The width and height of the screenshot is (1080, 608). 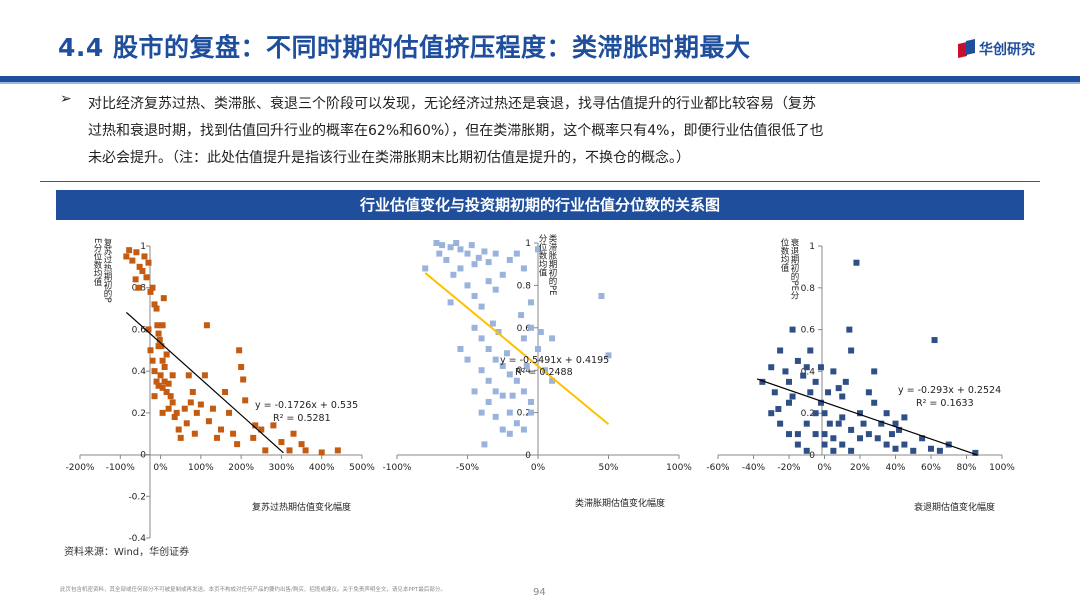 I want to click on x-tick-label: 50%, so click(x=608, y=468).